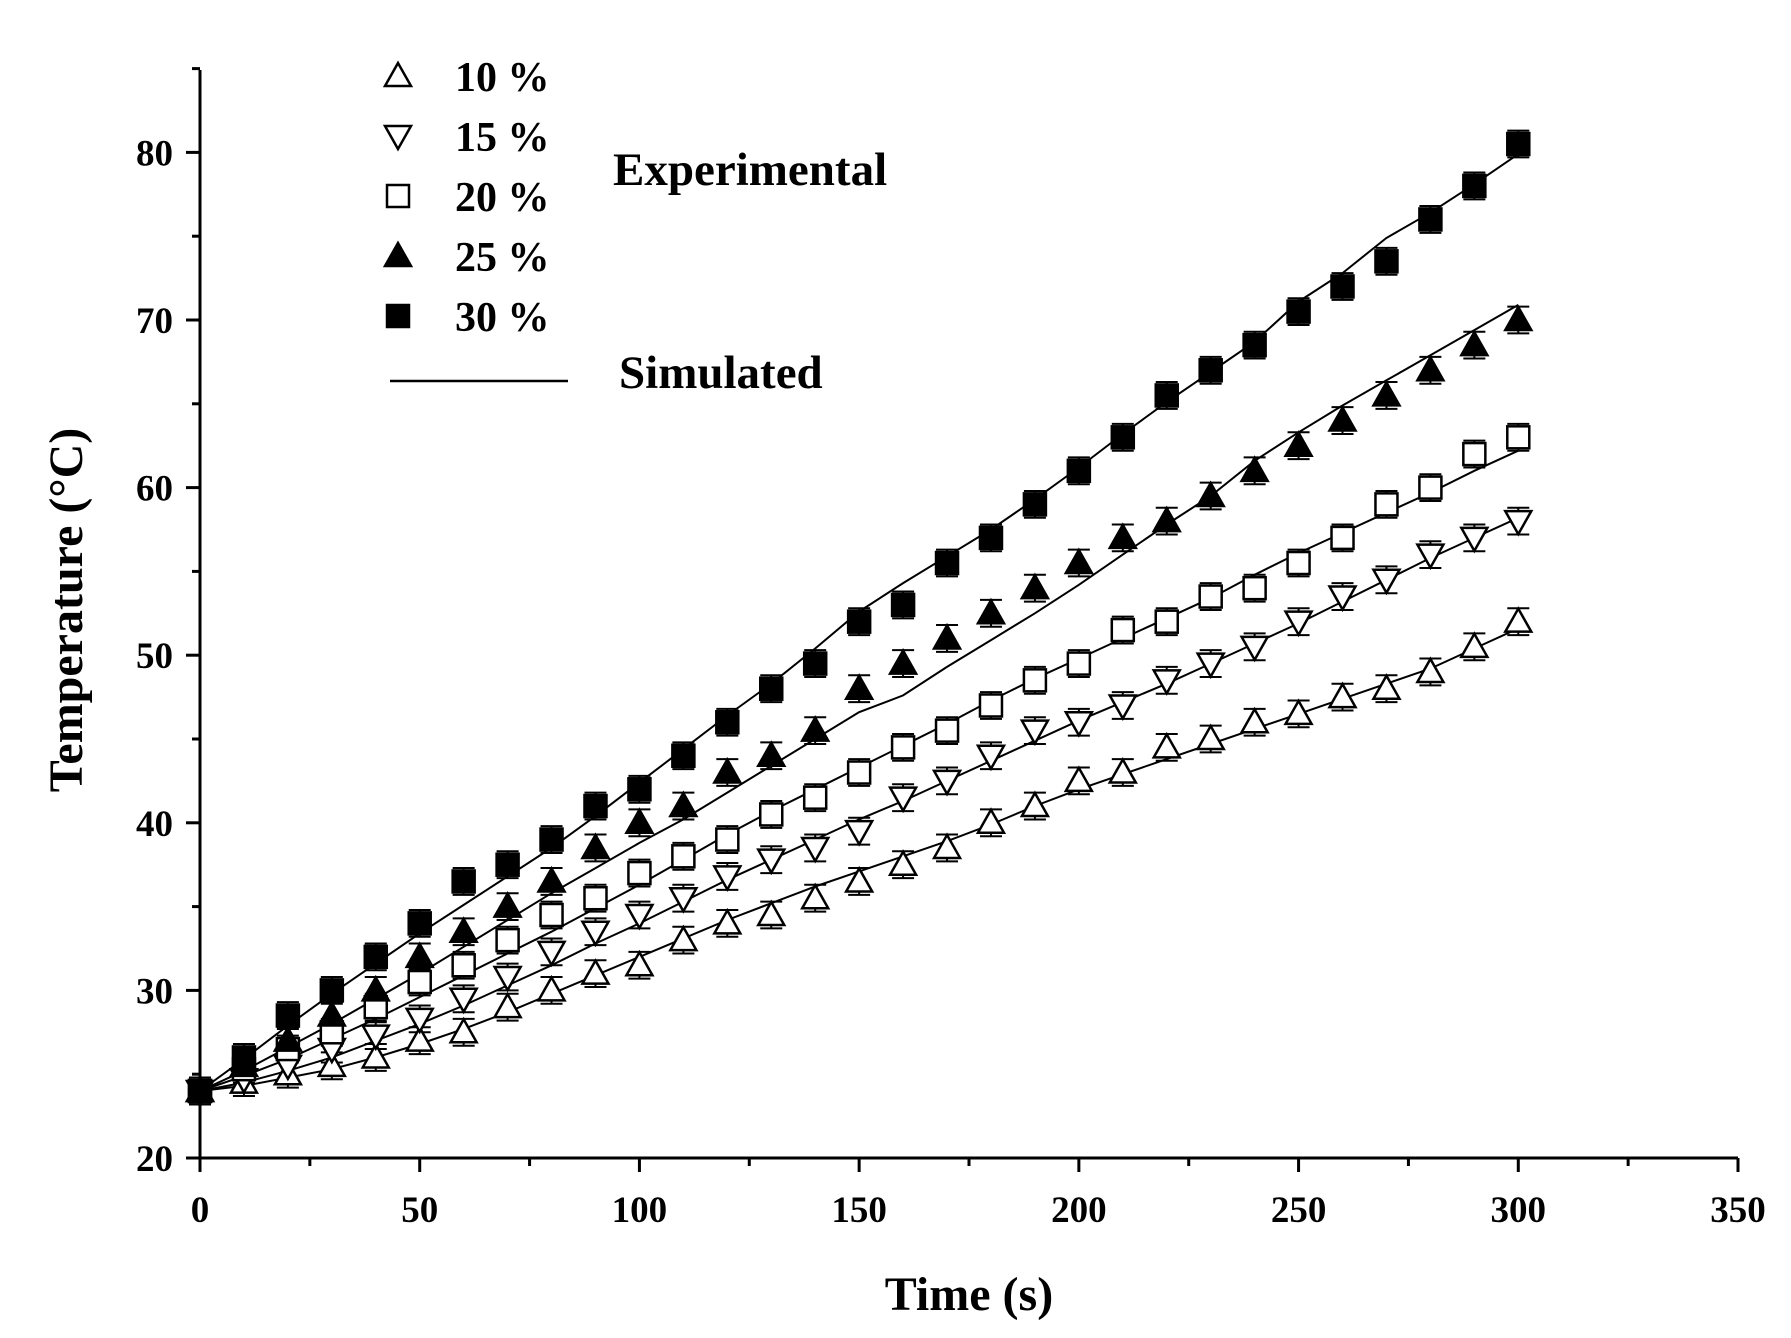  I want to click on x-axis-title: Time (s), so click(969, 1294).